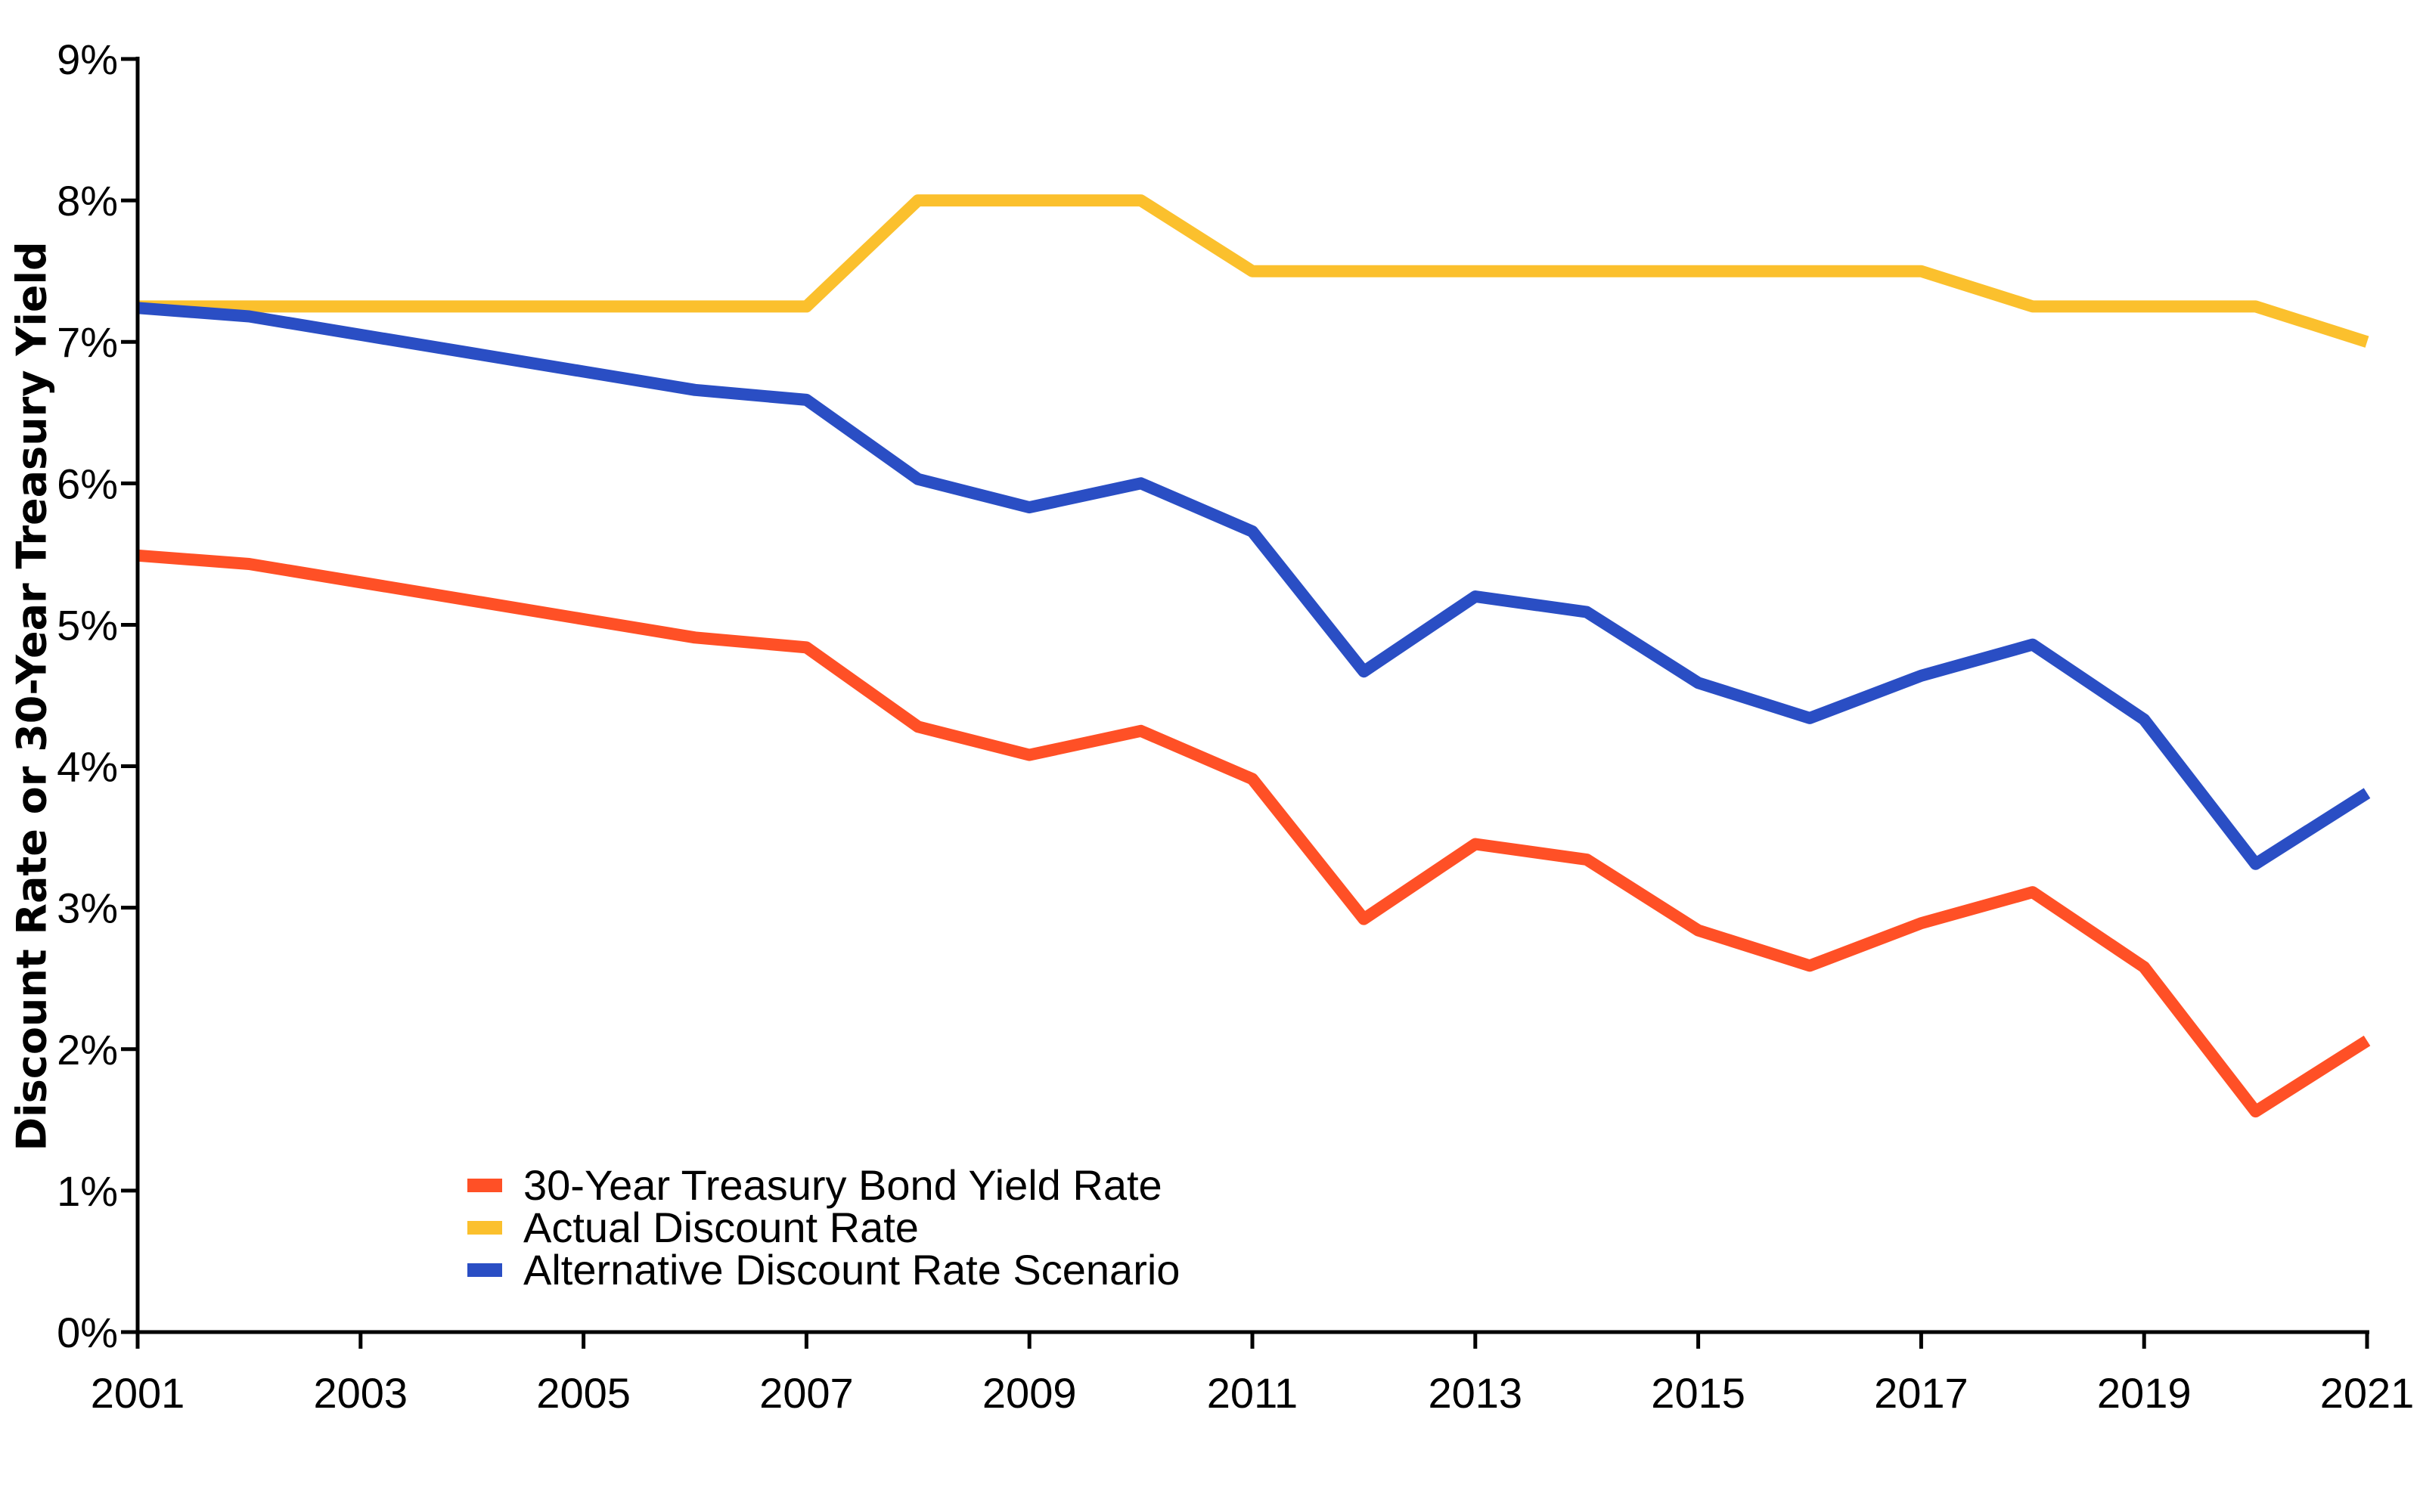 Image resolution: width=2420 pixels, height=1512 pixels. What do you see at coordinates (87, 484) in the screenshot?
I see `y-tick-label: 6%` at bounding box center [87, 484].